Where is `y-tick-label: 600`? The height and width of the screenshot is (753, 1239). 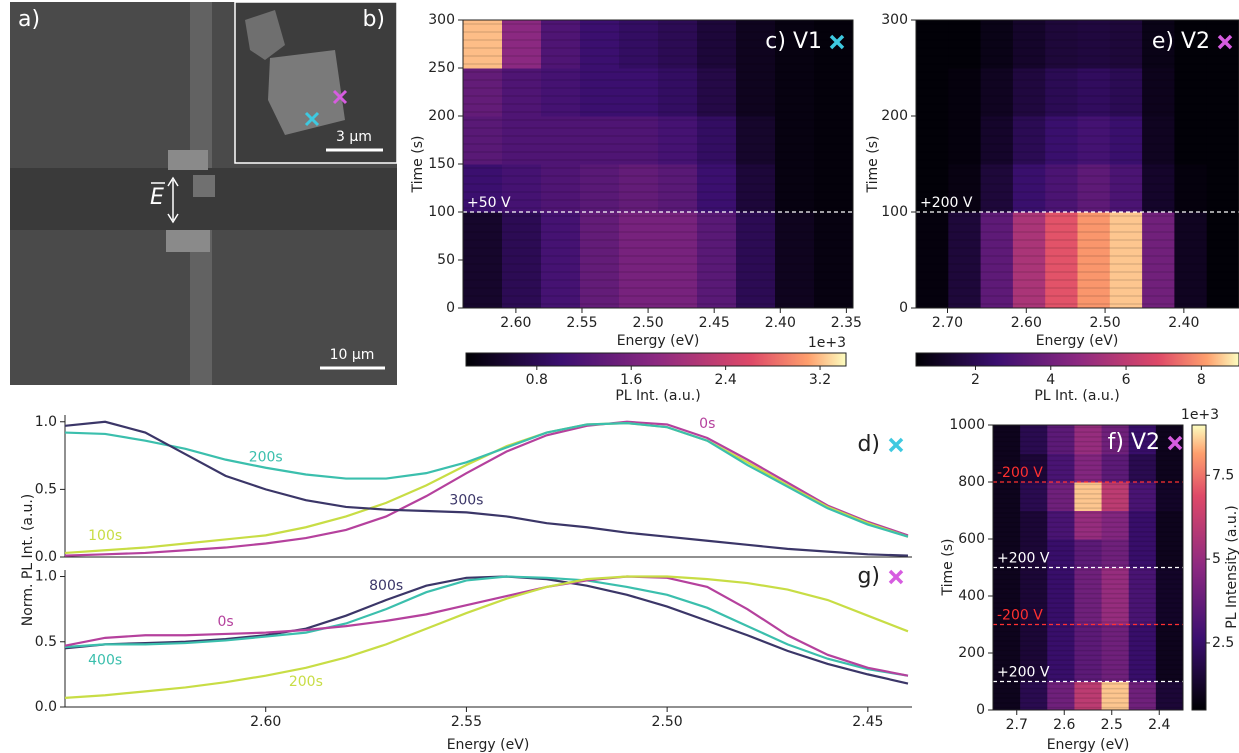
y-tick-label: 600 is located at coordinates (971, 539).